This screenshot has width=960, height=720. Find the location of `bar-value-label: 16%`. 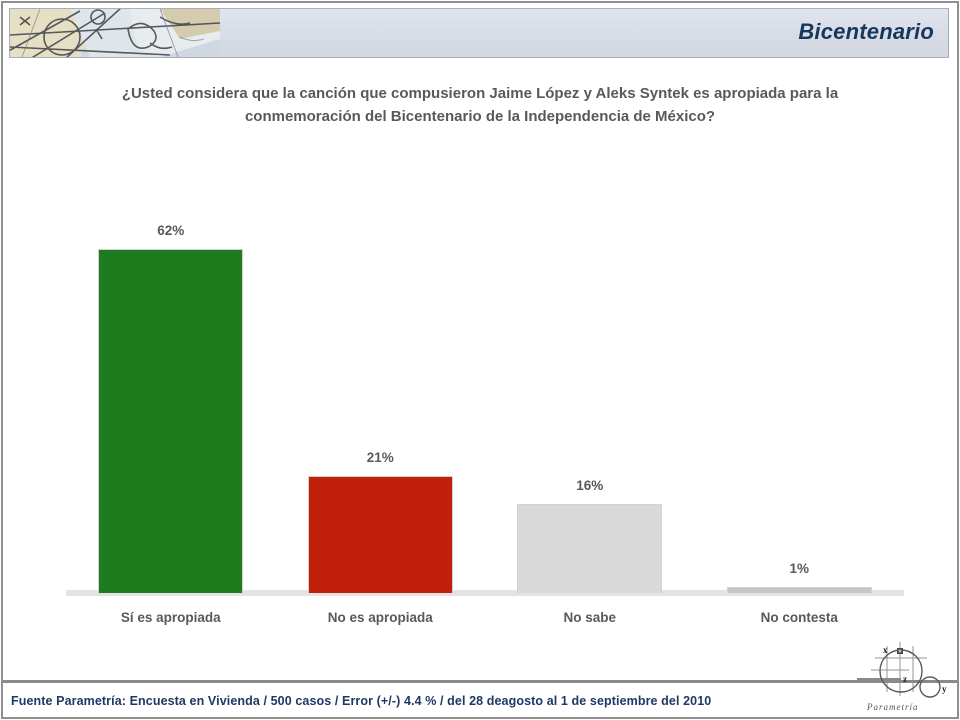

bar-value-label: 16% is located at coordinates (590, 485).